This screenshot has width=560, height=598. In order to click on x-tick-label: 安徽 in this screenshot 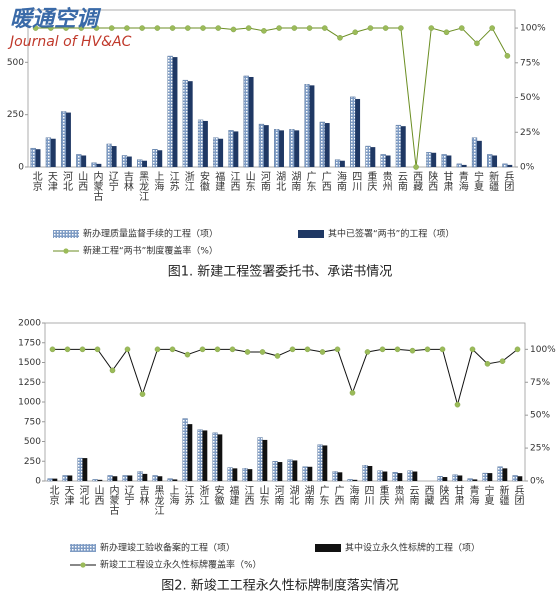, I will do `click(218, 495)`.